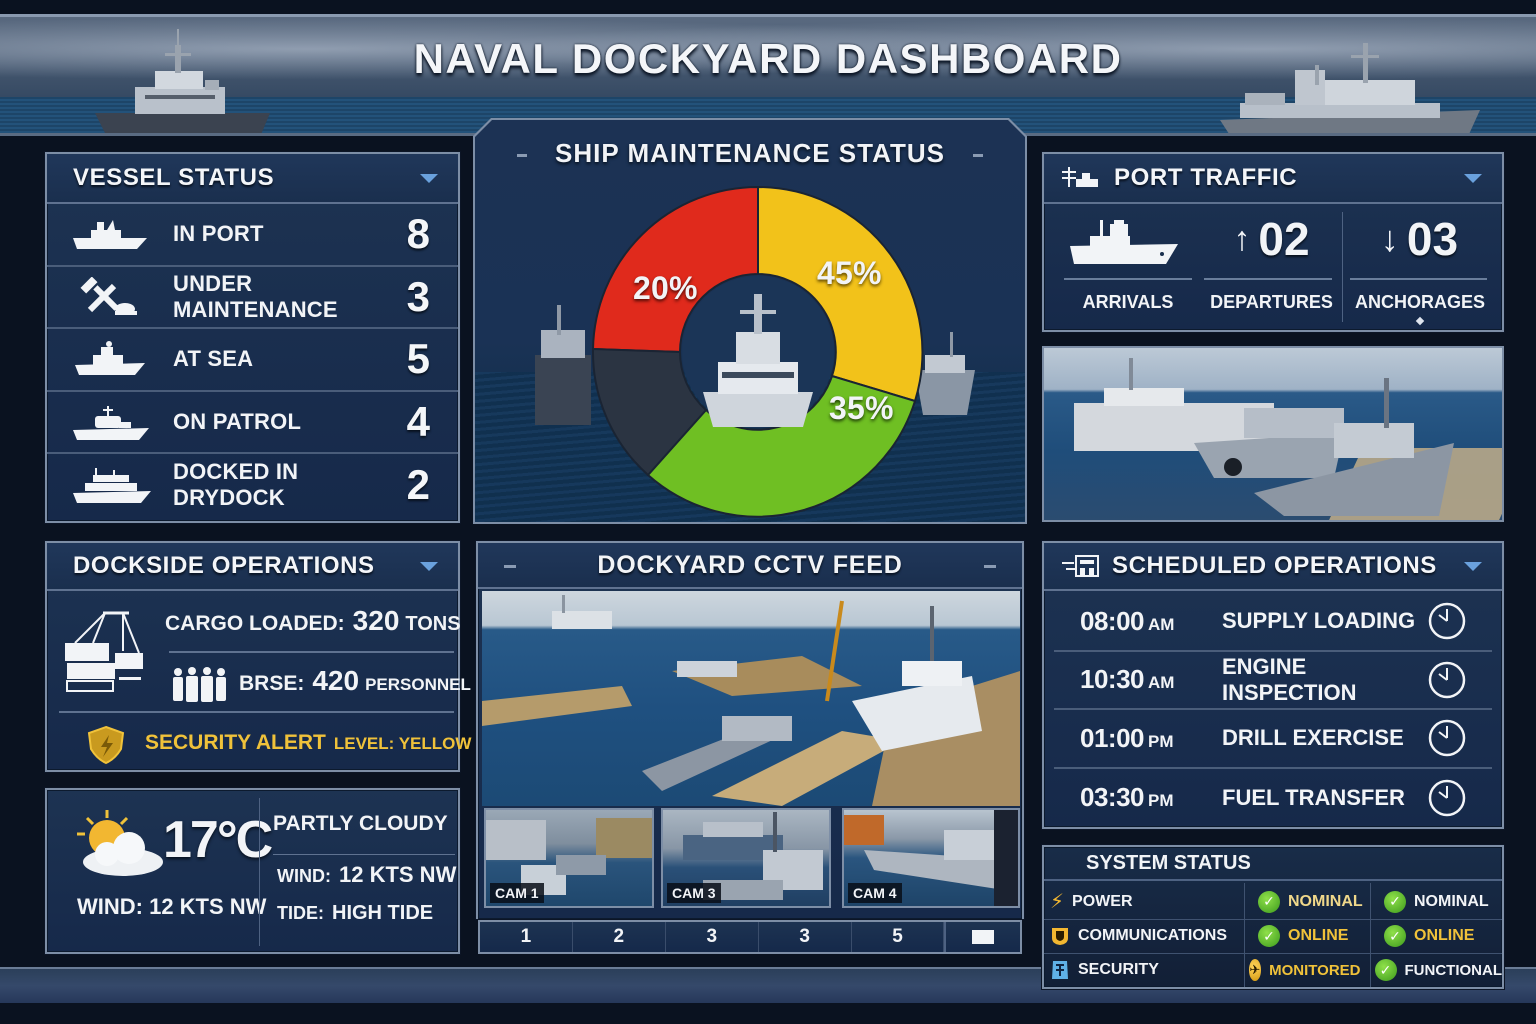  I want to click on cctv-header: DOCKYARD CCTV FEED, so click(750, 566).